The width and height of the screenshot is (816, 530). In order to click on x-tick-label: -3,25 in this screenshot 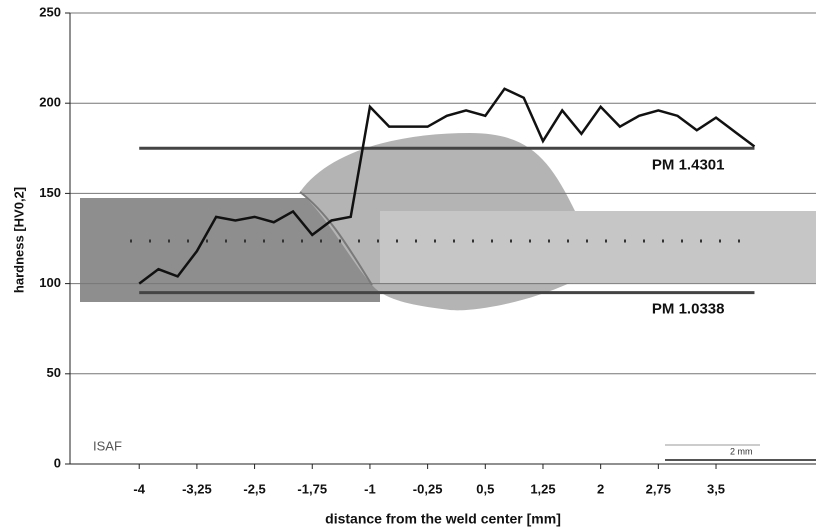, I will do `click(197, 488)`.